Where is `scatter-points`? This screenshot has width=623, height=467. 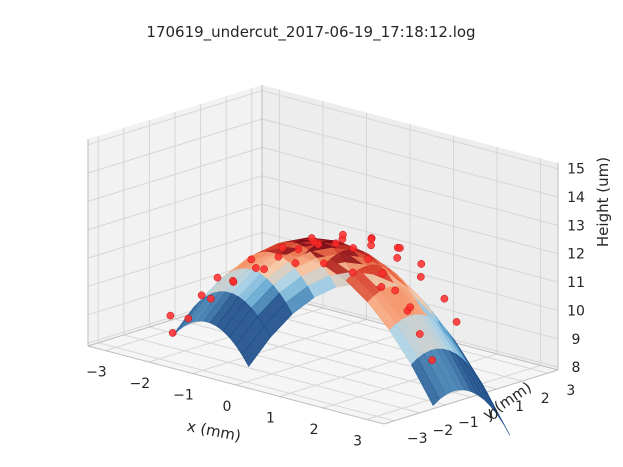 scatter-points is located at coordinates (313, 297).